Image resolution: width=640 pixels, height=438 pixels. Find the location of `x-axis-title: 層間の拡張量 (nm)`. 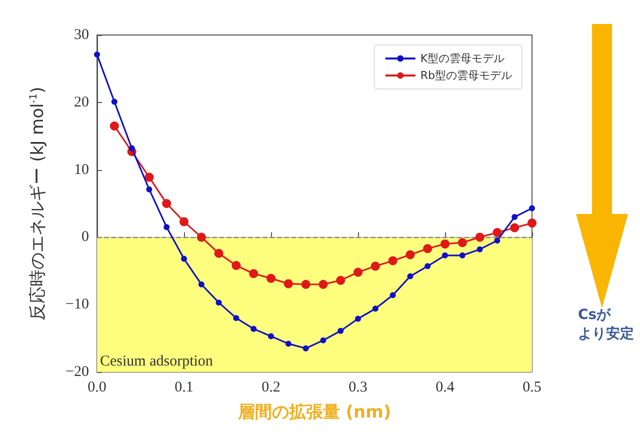

x-axis-title: 層間の拡張量 (nm) is located at coordinates (314, 412).